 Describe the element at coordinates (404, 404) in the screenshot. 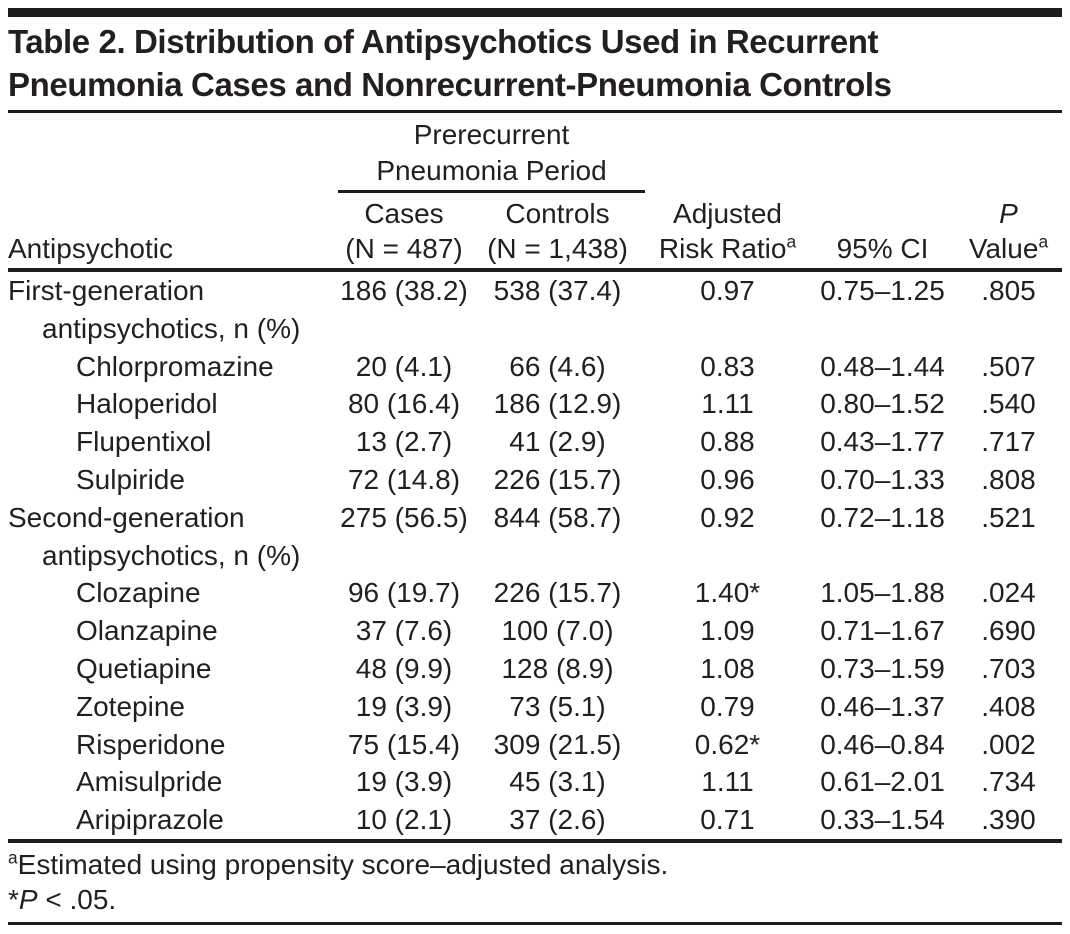

I see `cell-cases: 80 (16.4)` at that location.